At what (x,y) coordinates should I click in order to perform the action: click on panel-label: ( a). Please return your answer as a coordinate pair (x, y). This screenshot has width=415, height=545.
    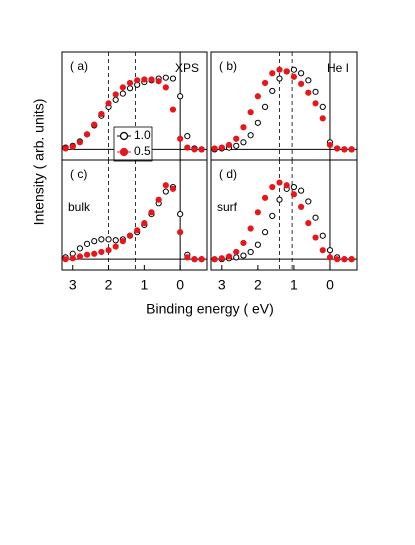
    Looking at the image, I should click on (79, 66).